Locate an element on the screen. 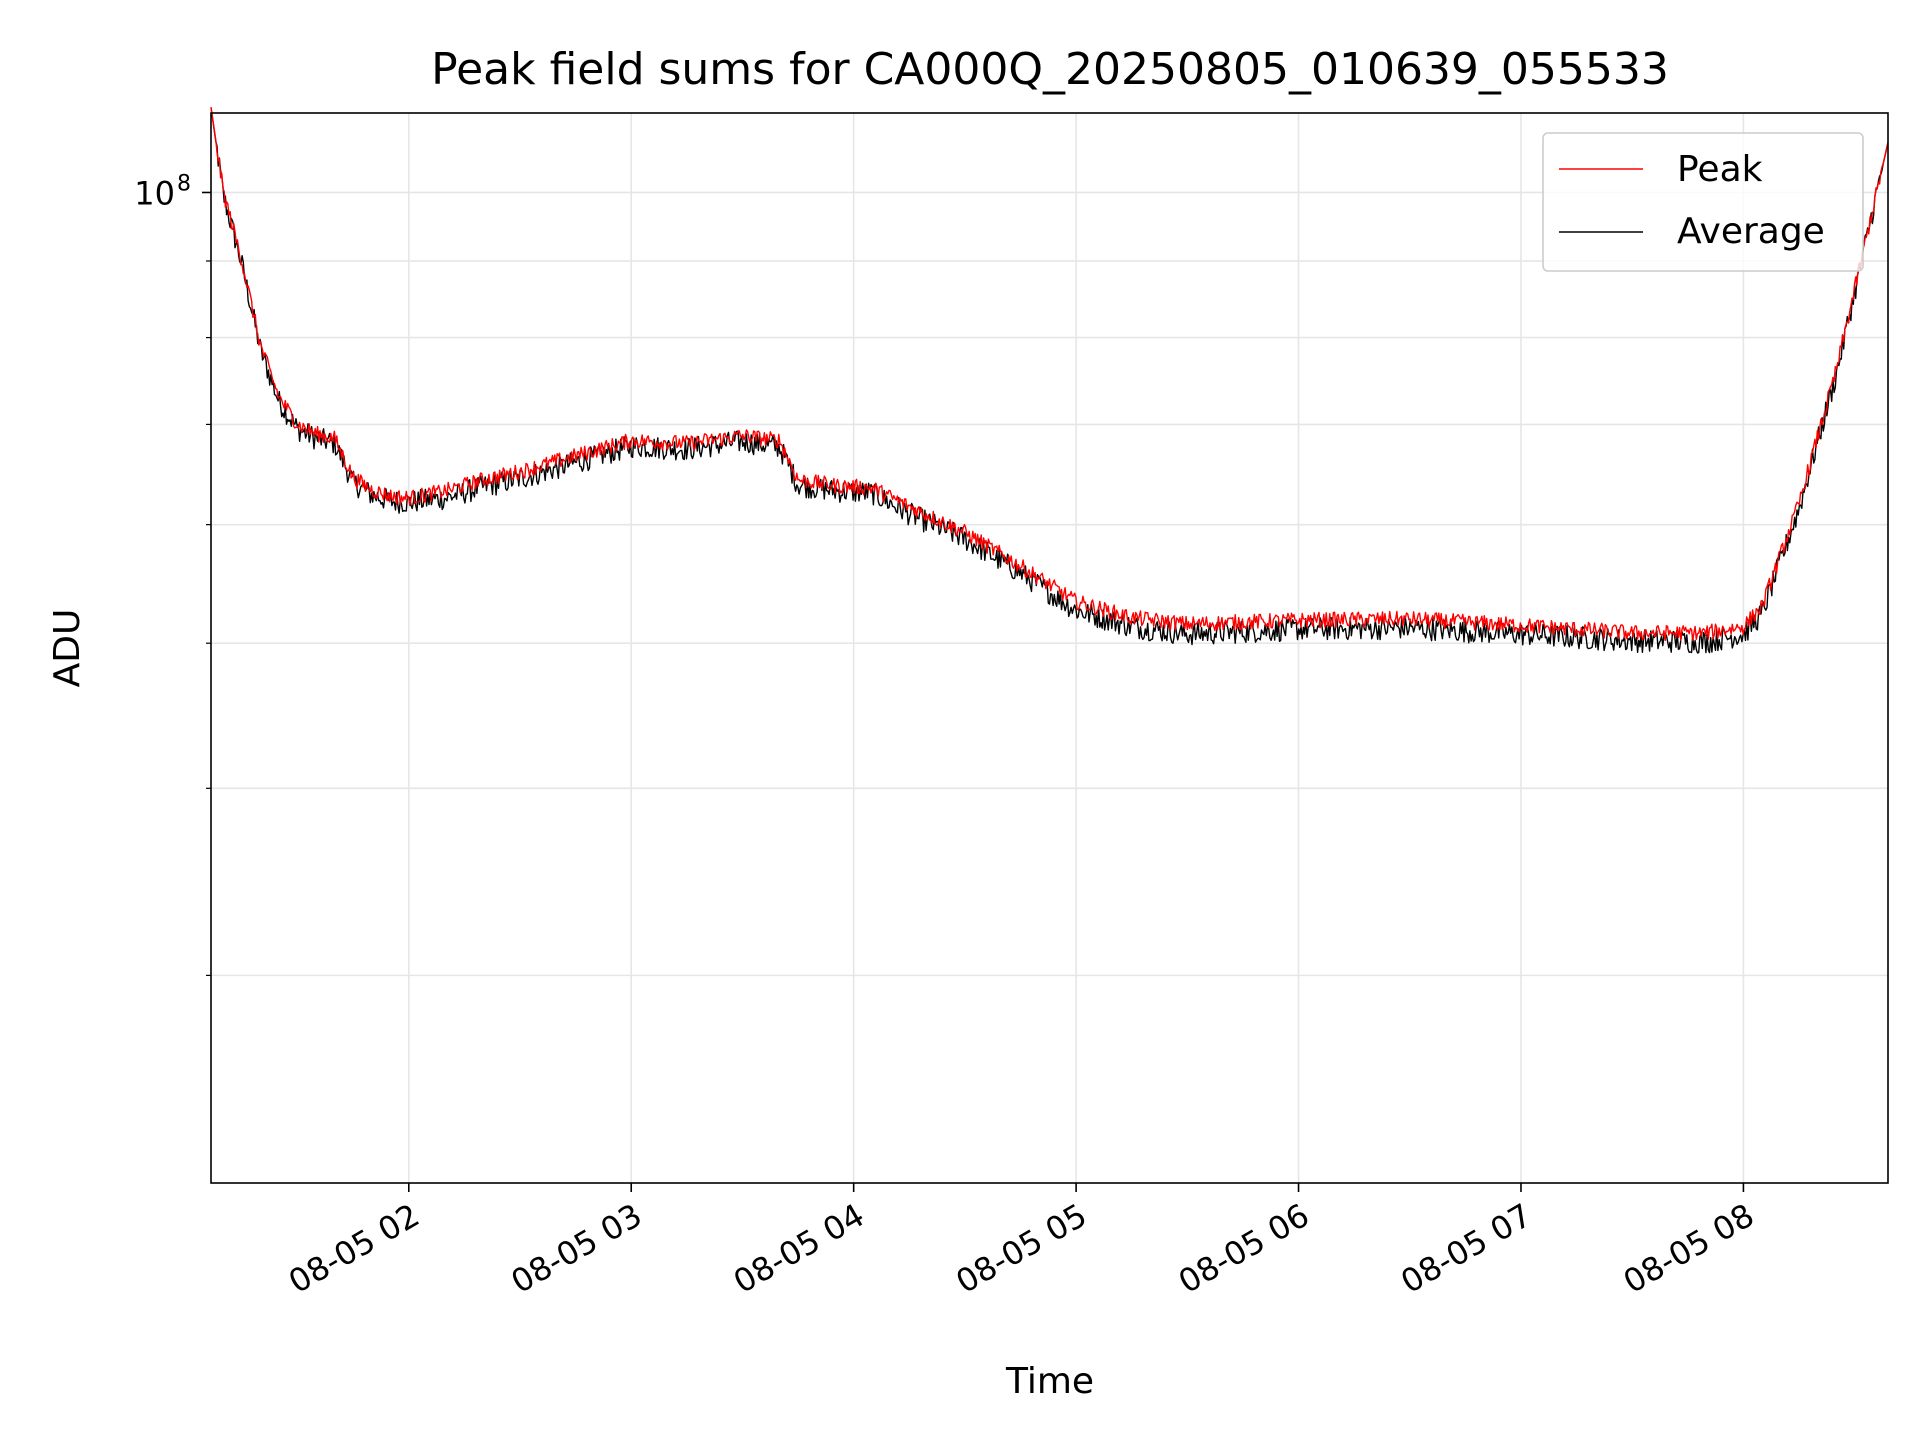 This screenshot has height=1440, width=1920. y-axis-label: ADU is located at coordinates (67, 648).